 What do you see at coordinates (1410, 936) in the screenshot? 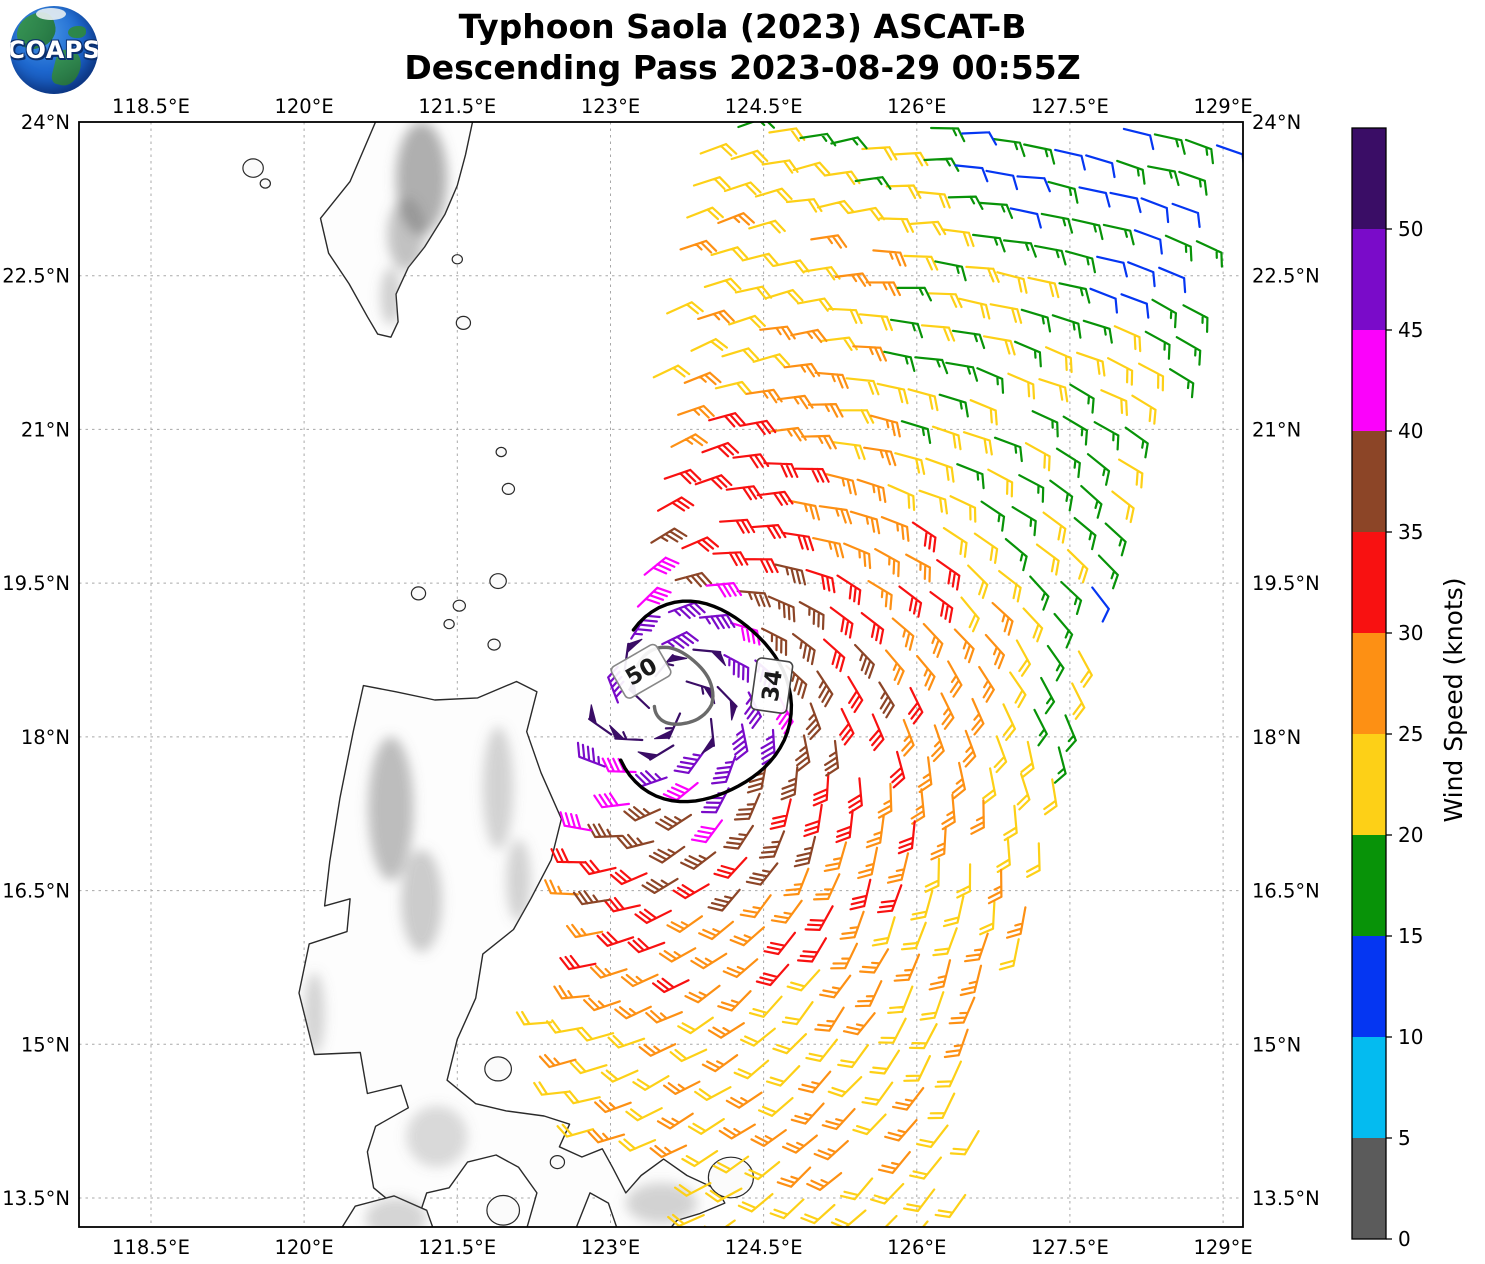
I see `colorbar-tick: 15` at bounding box center [1410, 936].